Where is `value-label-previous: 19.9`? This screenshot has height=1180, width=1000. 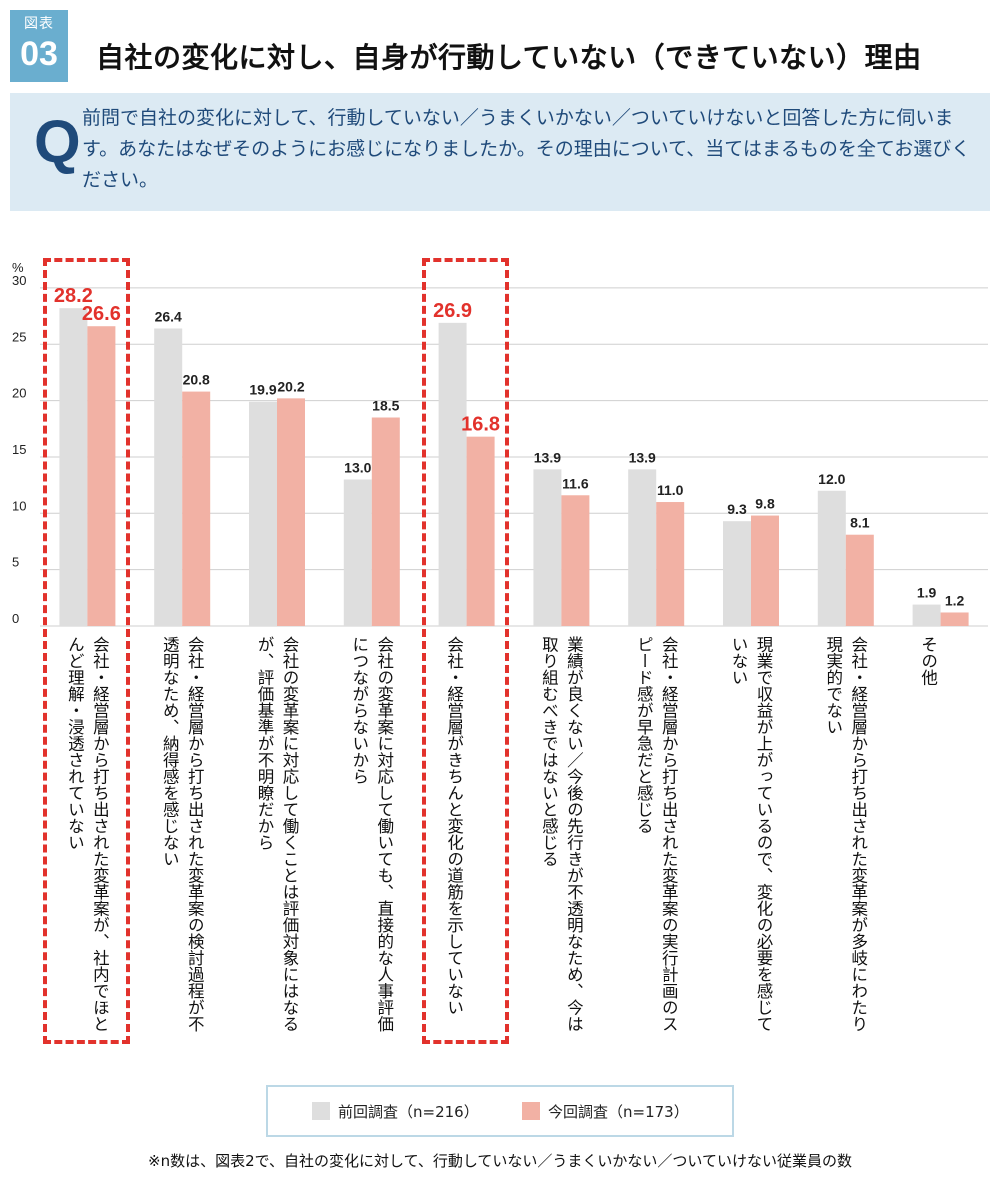
value-label-previous: 19.9 is located at coordinates (262, 390).